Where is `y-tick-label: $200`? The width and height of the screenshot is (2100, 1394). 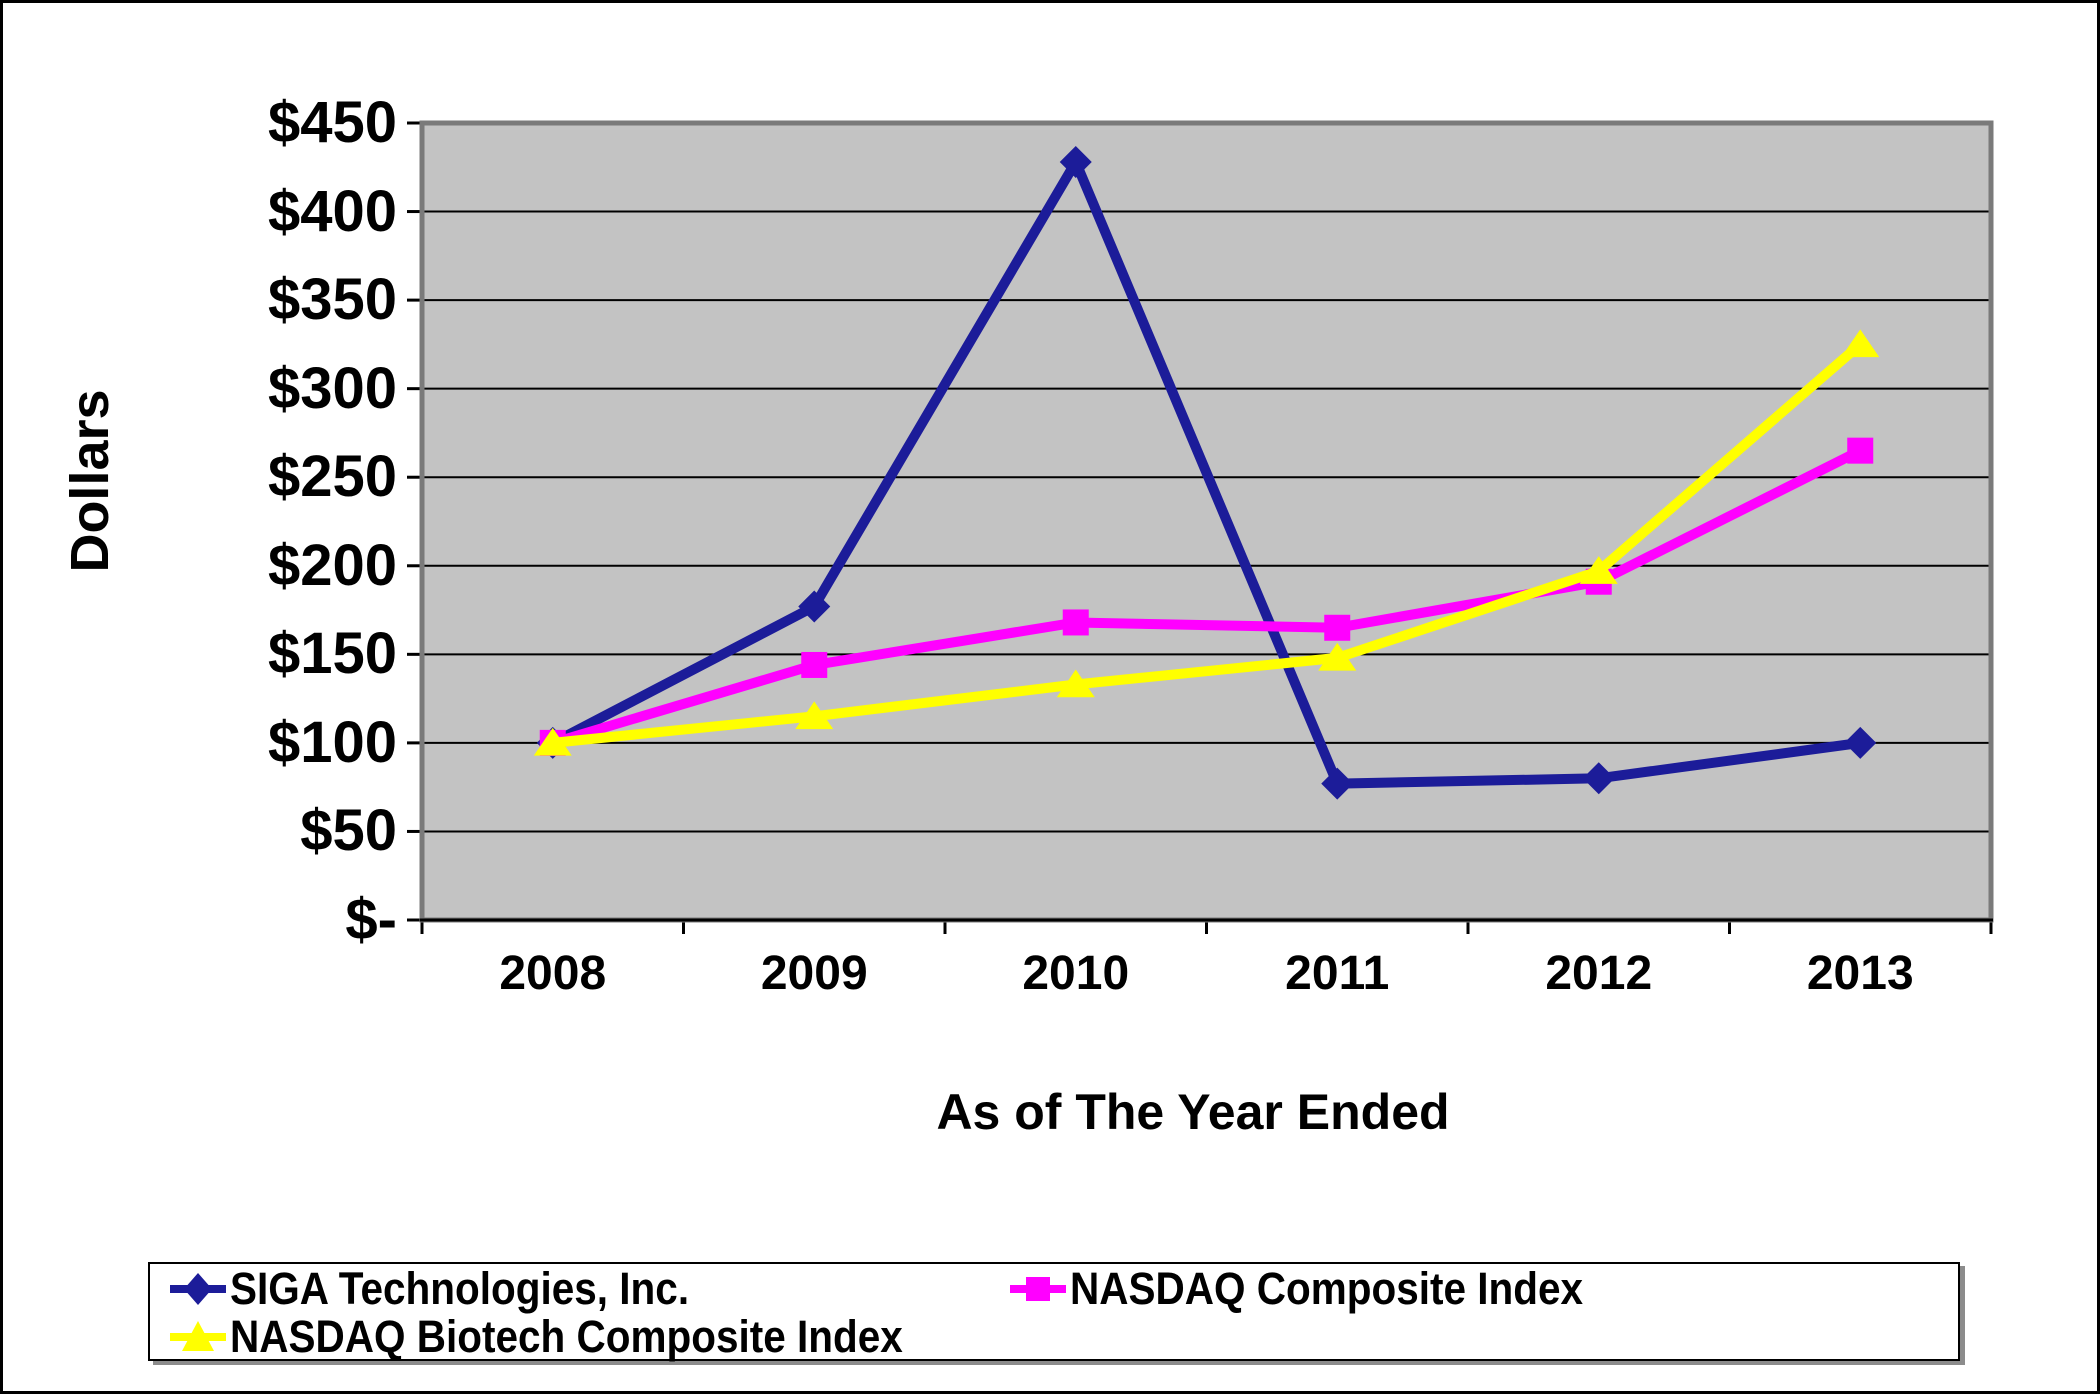
y-tick-label: $200 is located at coordinates (332, 565).